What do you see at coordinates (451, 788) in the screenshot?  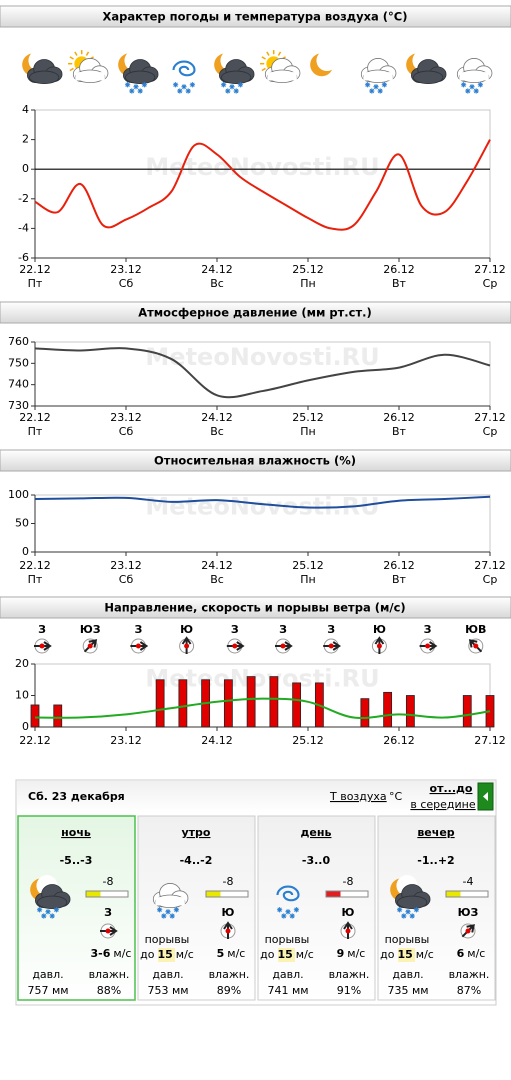 I see `mode-active: от...до` at bounding box center [451, 788].